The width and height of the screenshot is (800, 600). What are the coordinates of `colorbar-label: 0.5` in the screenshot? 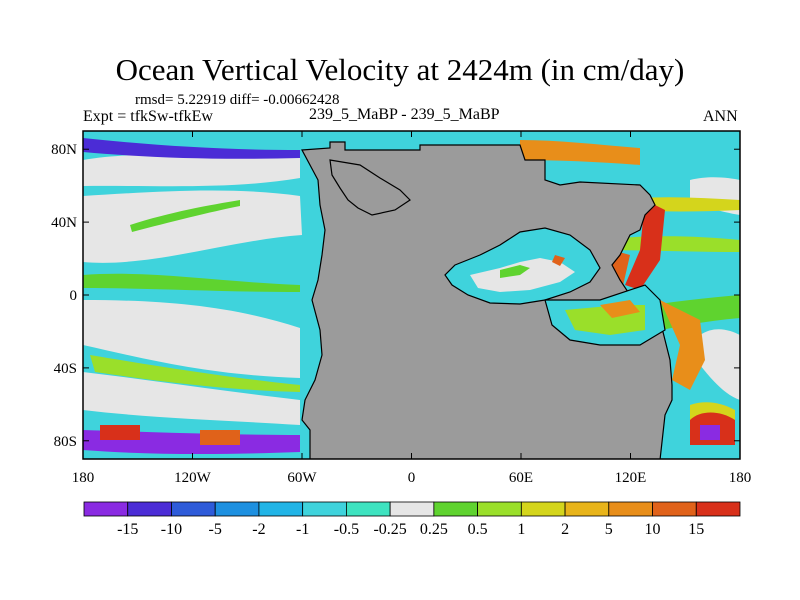 It's located at (478, 529).